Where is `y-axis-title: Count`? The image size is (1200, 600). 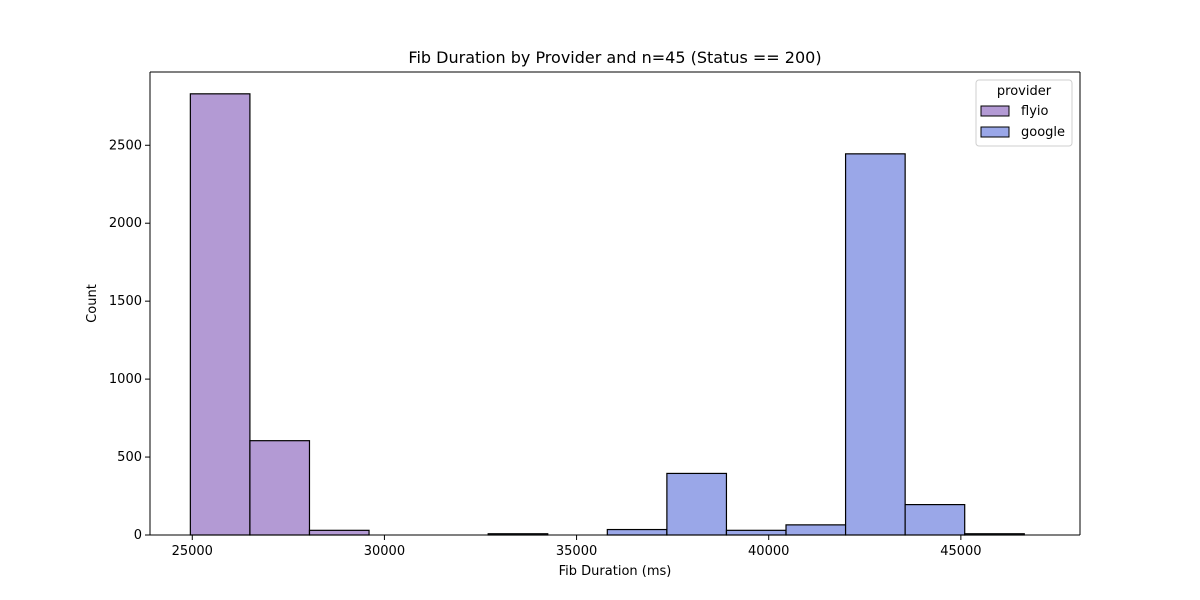 y-axis-title: Count is located at coordinates (92, 303).